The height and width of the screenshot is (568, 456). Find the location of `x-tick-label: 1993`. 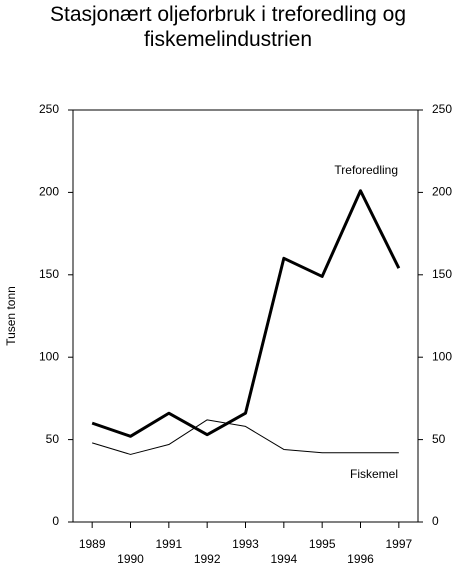

x-tick-label: 1993 is located at coordinates (245, 544).